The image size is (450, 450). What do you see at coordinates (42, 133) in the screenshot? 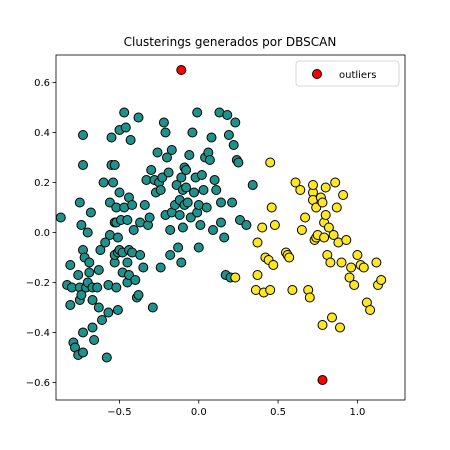
I see `y-tick-label-5: 0.4` at bounding box center [42, 133].